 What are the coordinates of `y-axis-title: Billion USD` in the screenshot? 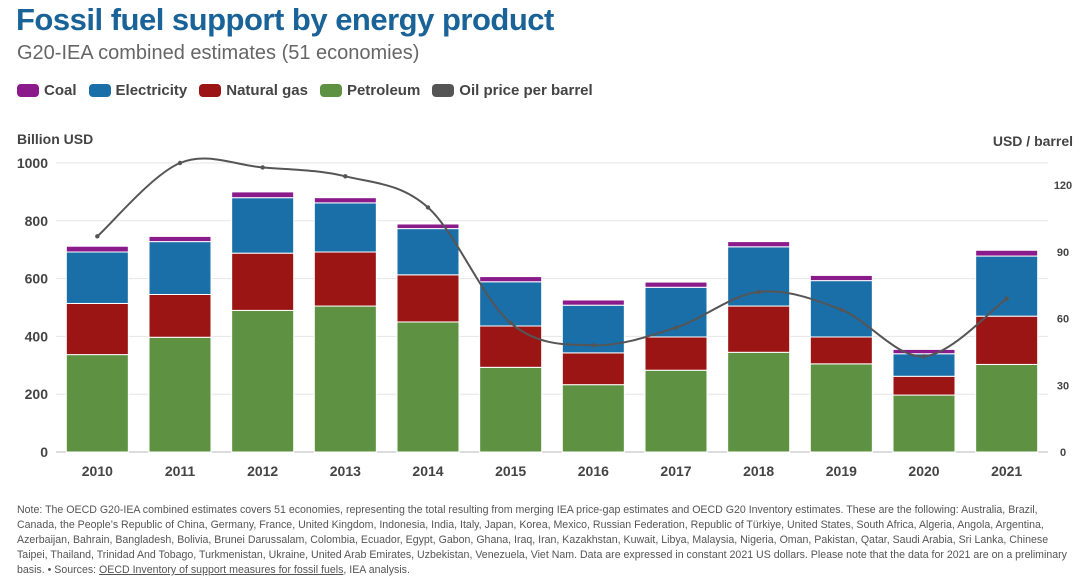 It's located at (55, 139).